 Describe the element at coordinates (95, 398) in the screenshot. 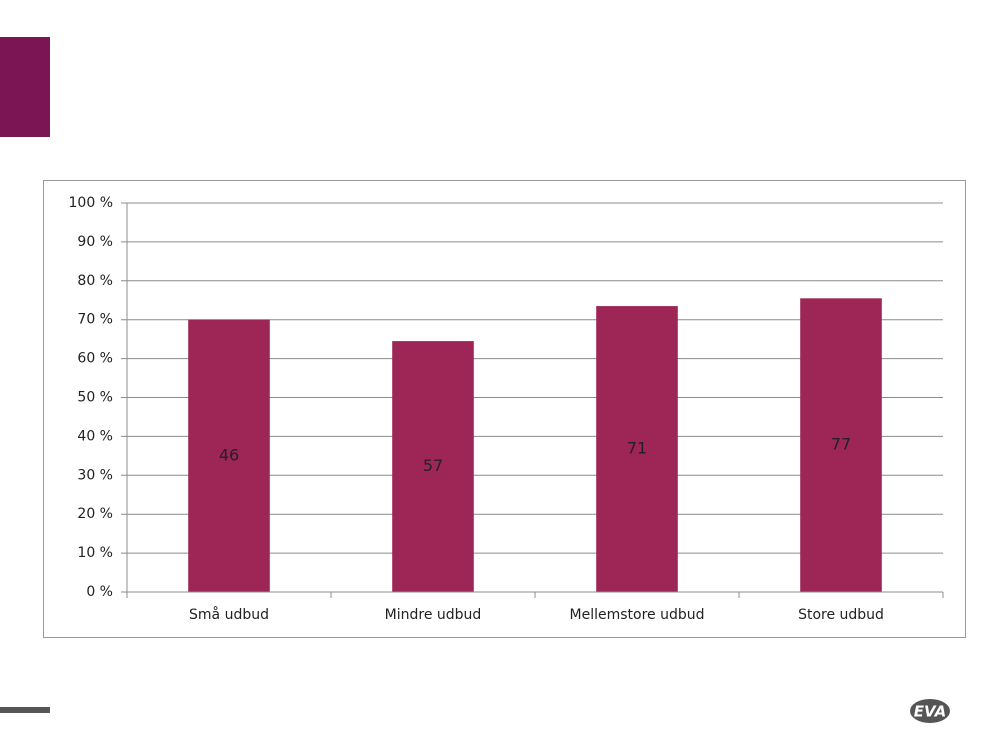

I see `y-tick-label: 50 %` at that location.